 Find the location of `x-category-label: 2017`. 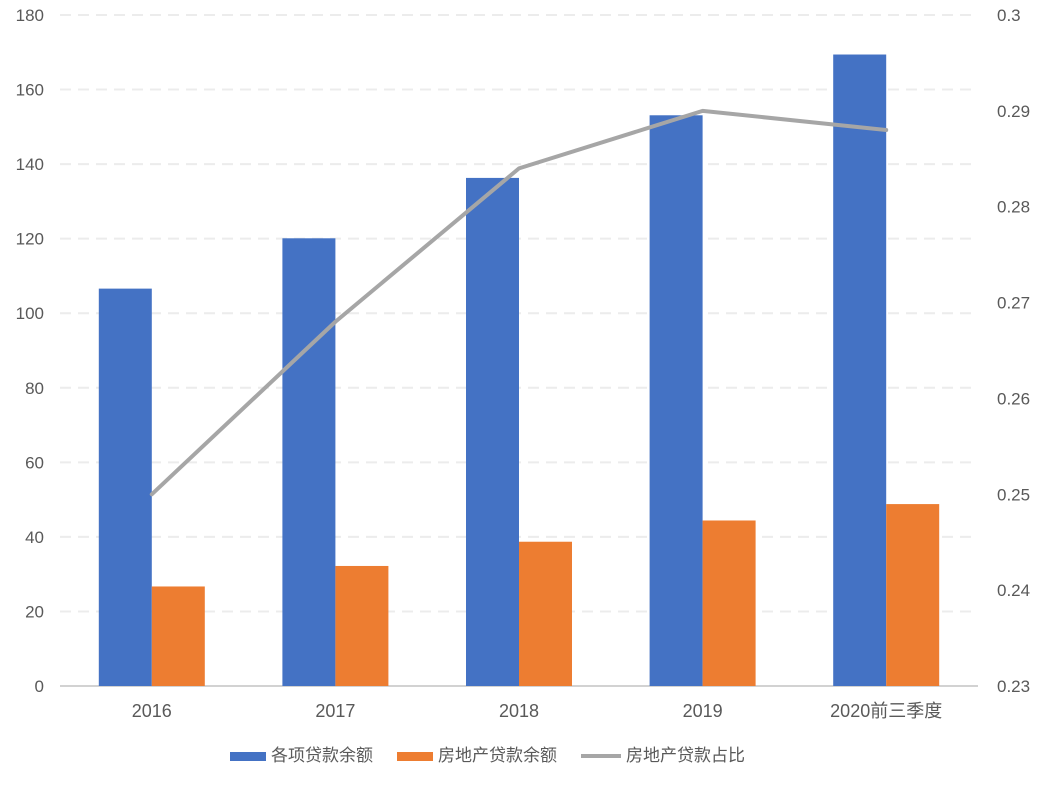

x-category-label: 2017 is located at coordinates (335, 711).